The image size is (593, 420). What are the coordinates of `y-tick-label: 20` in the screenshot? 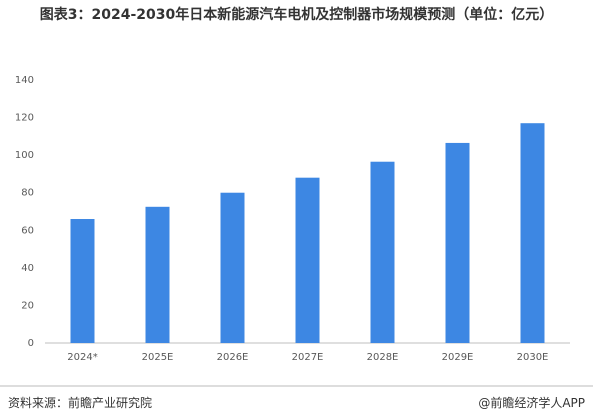 It's located at (27, 305).